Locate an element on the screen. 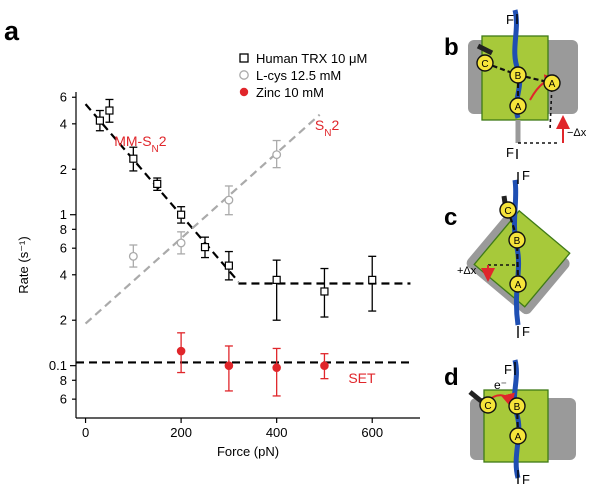 The image size is (592, 491). panel-label-b: b is located at coordinates (451, 47).